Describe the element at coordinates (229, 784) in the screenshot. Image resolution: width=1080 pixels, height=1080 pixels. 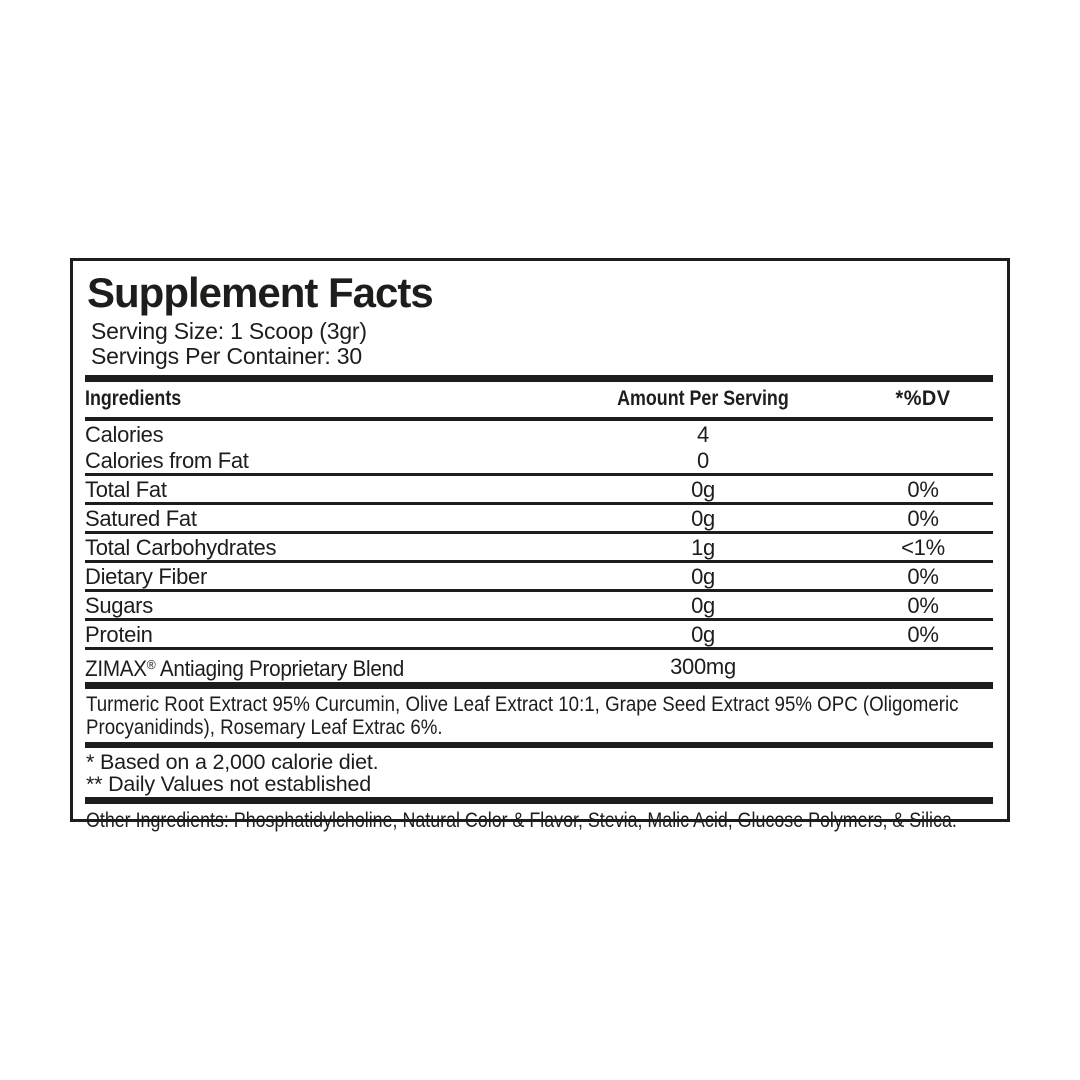
I see `footnote-daily-values: ** Daily Values not established` at that location.